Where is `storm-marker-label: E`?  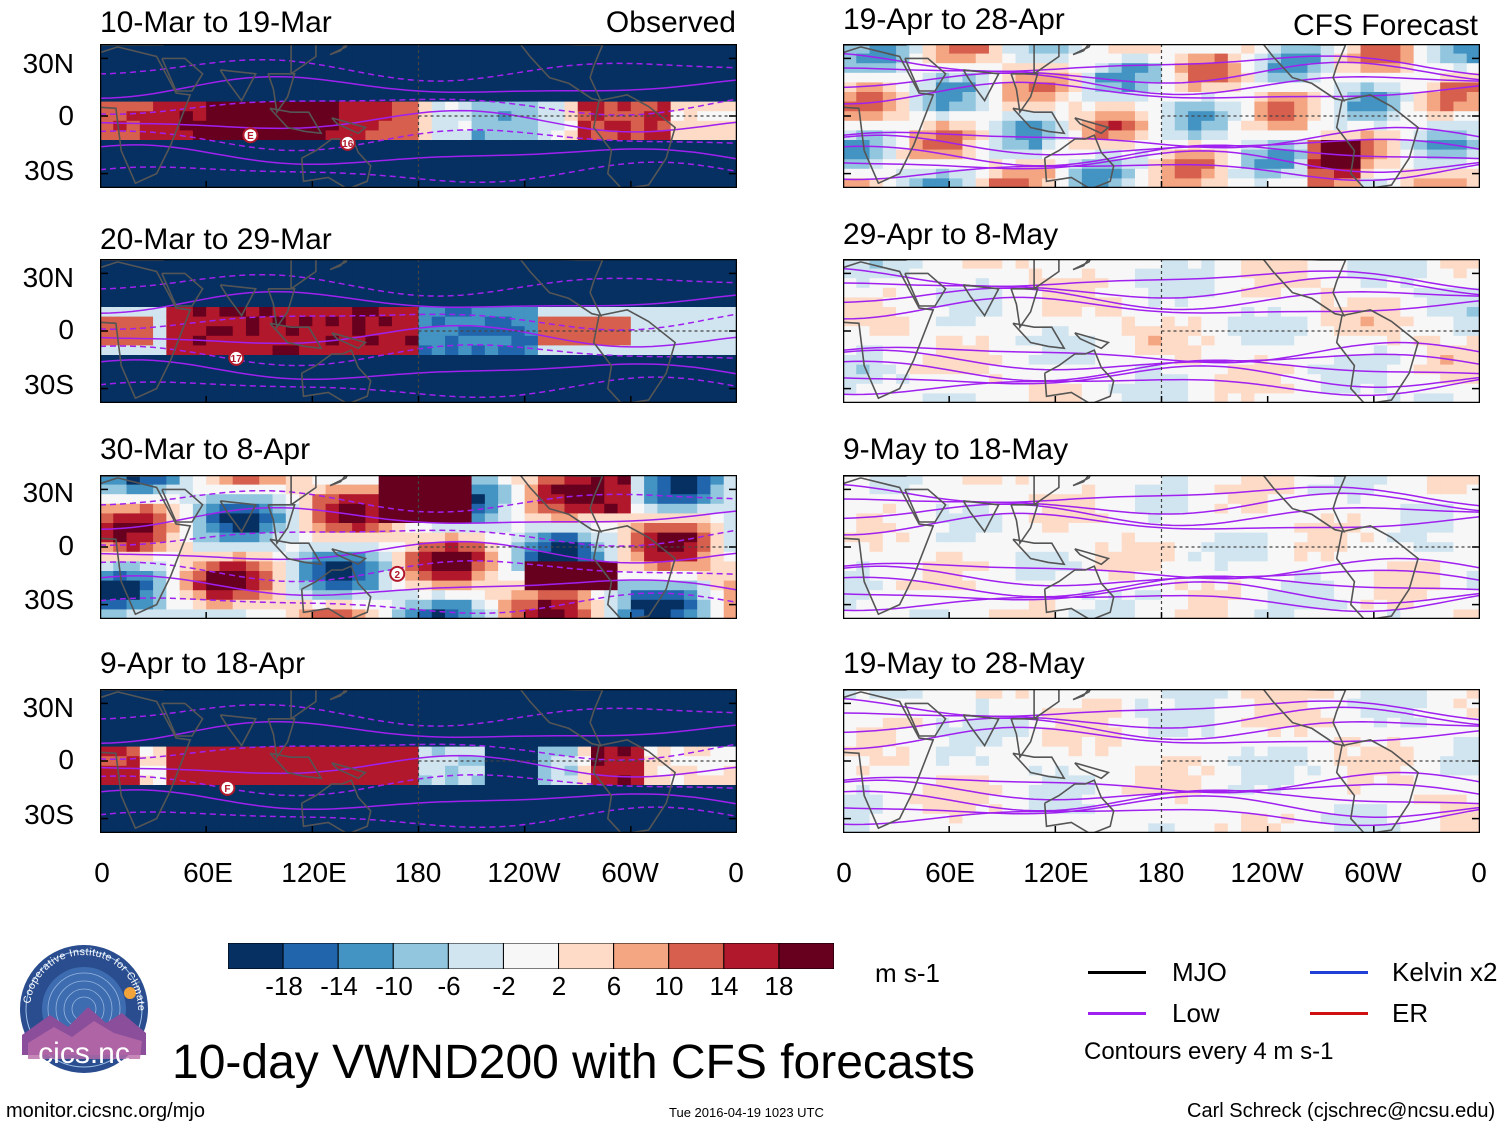
storm-marker-label: E is located at coordinates (250, 136).